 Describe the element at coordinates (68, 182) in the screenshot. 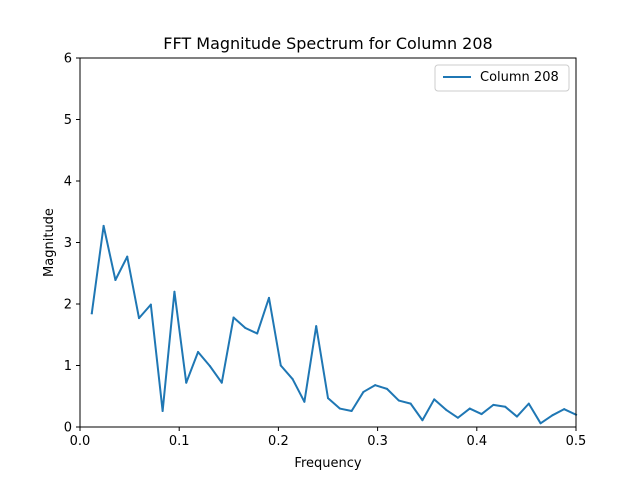

I see `y-tick-label: 4` at that location.